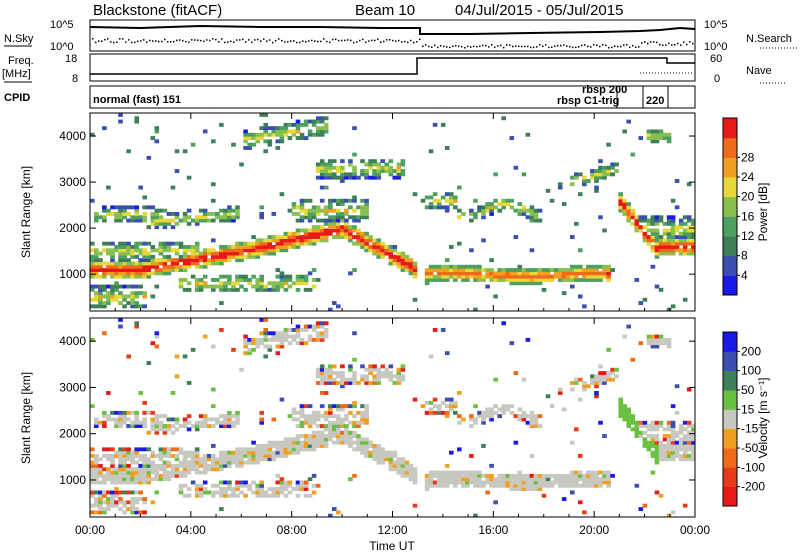 This screenshot has height=554, width=800. What do you see at coordinates (604, 90) in the screenshot?
I see `cpid-label-rbsp200: rbsp 200` at bounding box center [604, 90].